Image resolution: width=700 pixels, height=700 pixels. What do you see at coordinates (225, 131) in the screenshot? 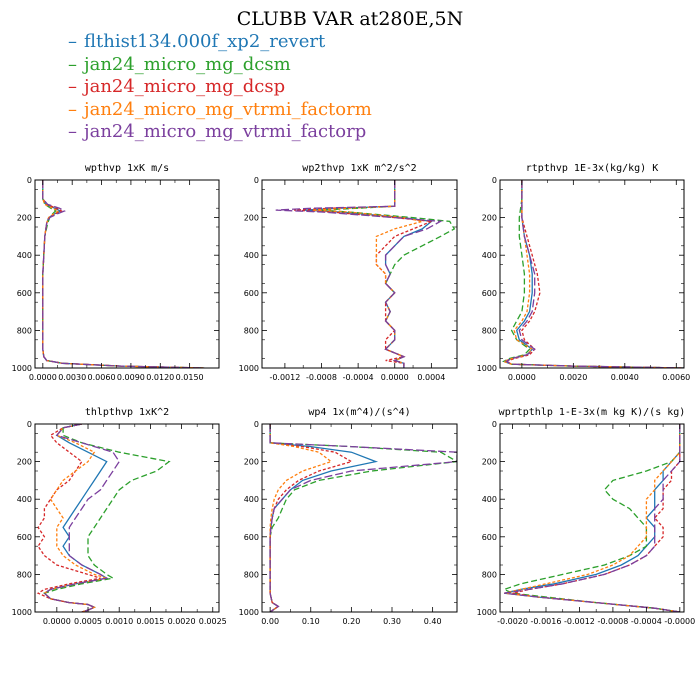
I see `legend-label: jan24_micro_mg_vtrmi_factorp` at bounding box center [225, 131].